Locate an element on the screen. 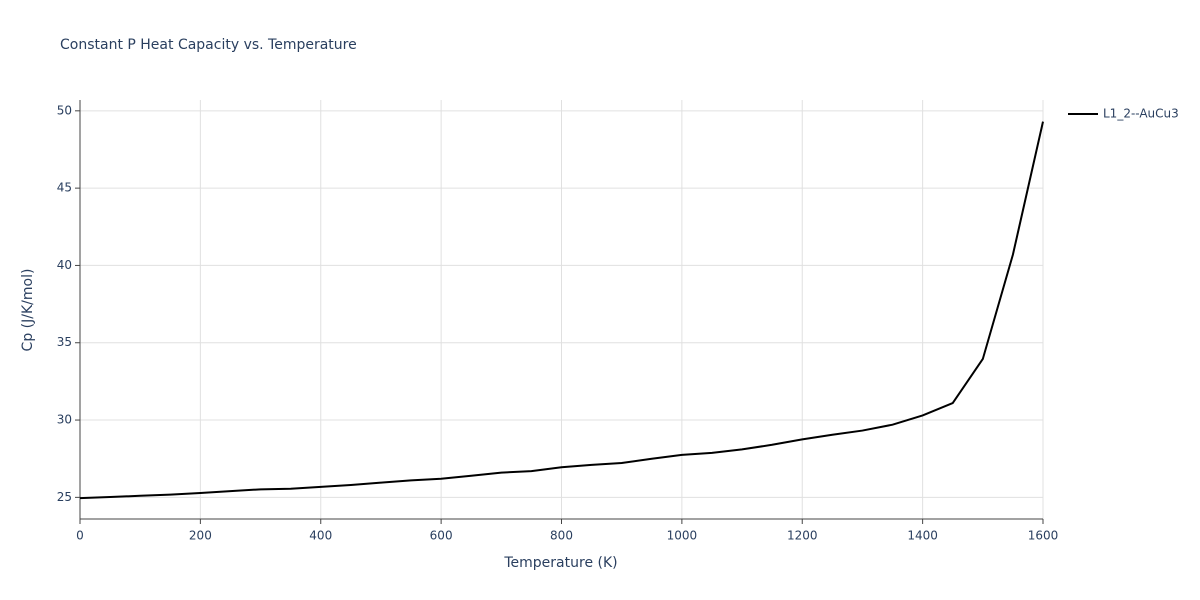 The image size is (1200, 600). x-tick-label: 600 is located at coordinates (441, 536).